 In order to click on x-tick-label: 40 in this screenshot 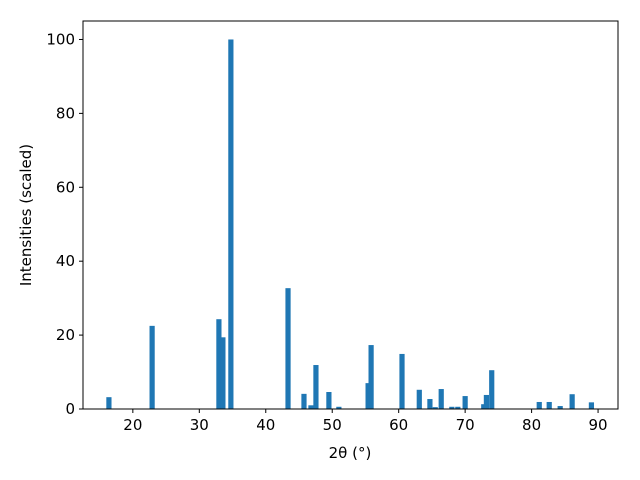, I will do `click(265, 425)`.